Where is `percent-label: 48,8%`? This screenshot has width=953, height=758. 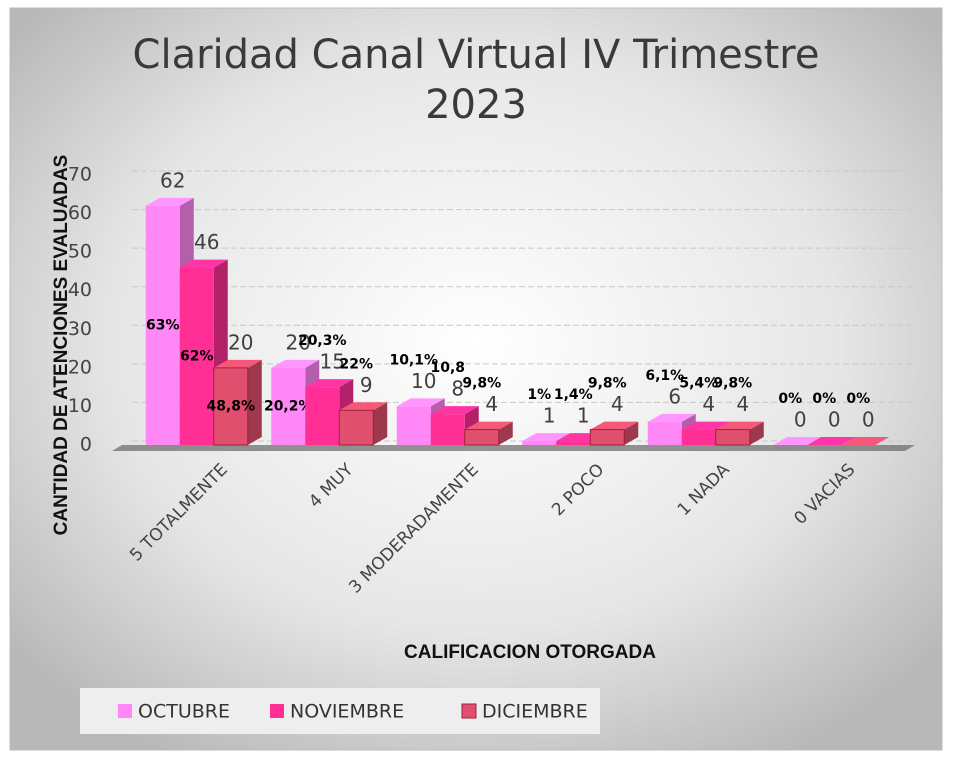
percent-label: 48,8% is located at coordinates (230, 406).